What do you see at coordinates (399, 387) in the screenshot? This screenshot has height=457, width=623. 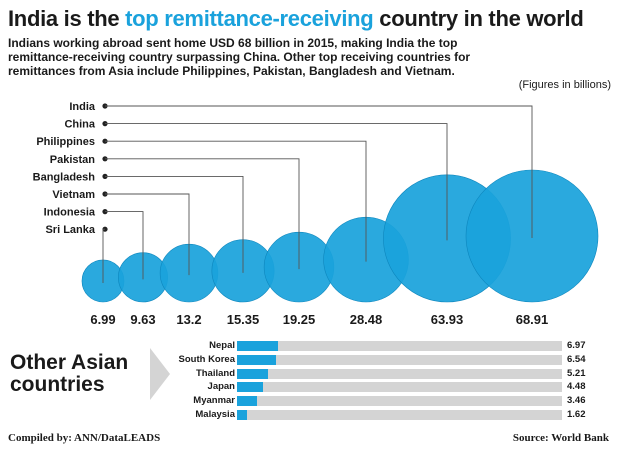 I see `bar-track-japan` at bounding box center [399, 387].